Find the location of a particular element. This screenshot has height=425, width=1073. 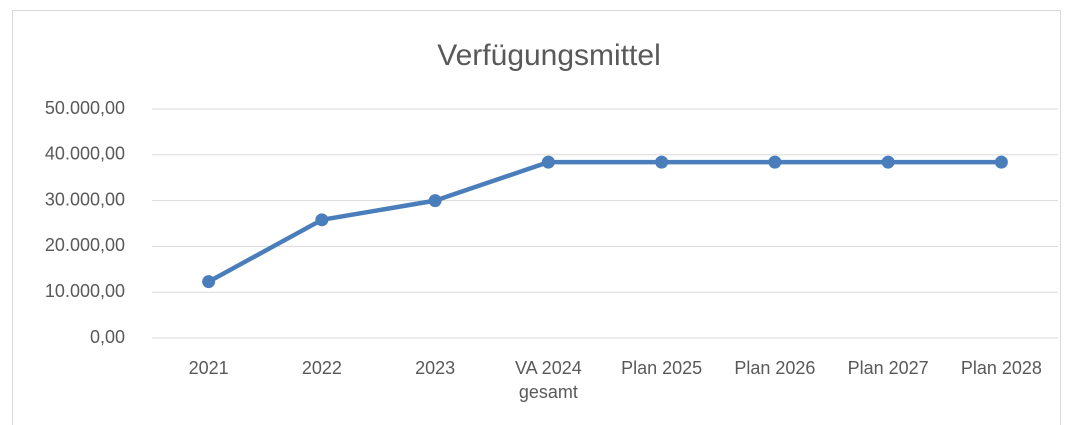

x-tick-label: Plan 2027 is located at coordinates (888, 368).